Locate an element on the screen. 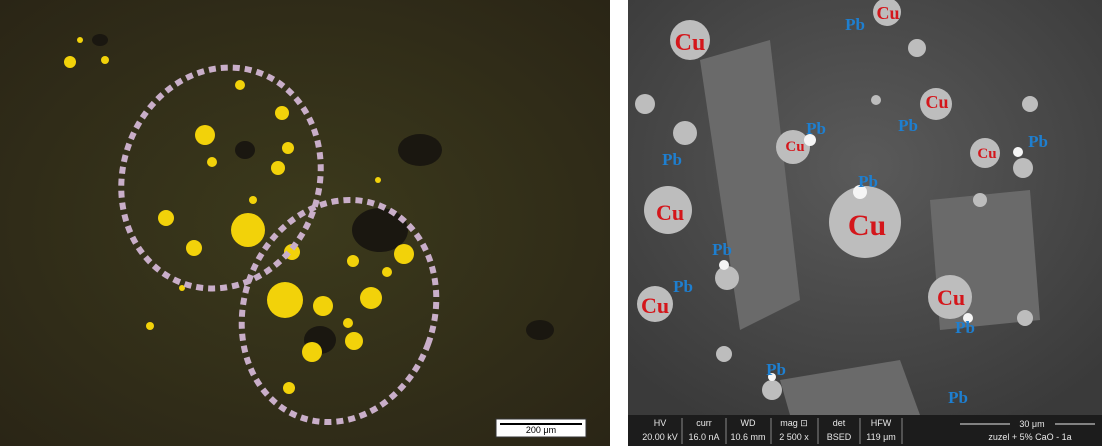  info-head: WD is located at coordinates (748, 423).